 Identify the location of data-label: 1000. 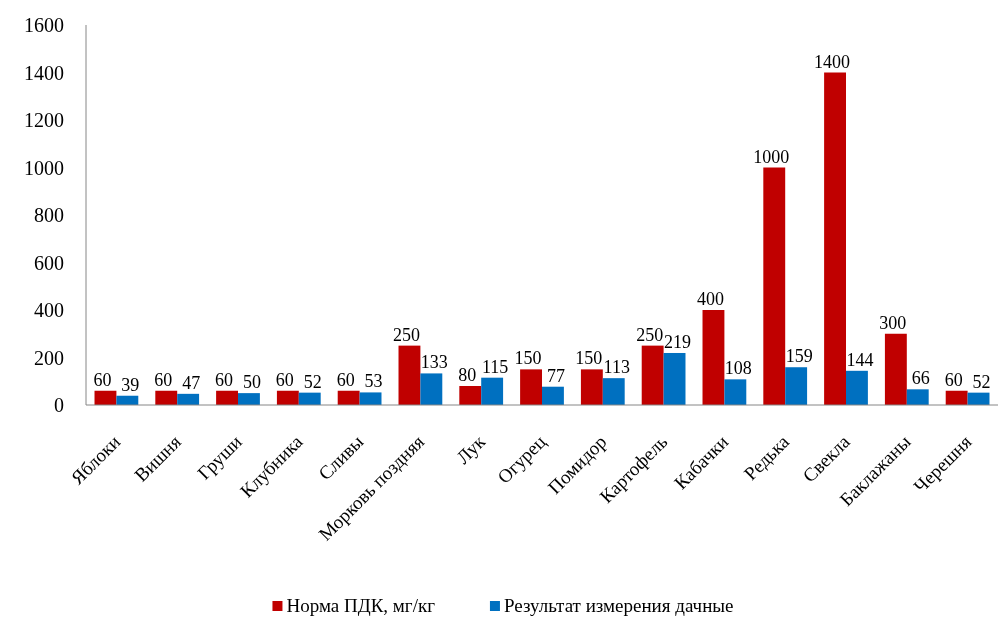
(771, 156).